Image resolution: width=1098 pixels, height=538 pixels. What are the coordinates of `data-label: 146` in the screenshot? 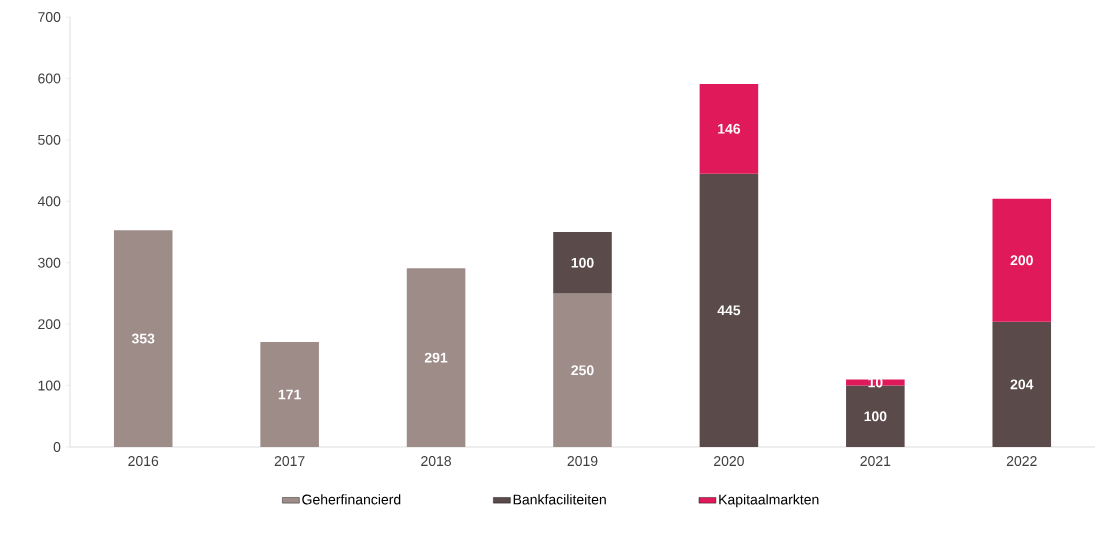 It's located at (729, 128).